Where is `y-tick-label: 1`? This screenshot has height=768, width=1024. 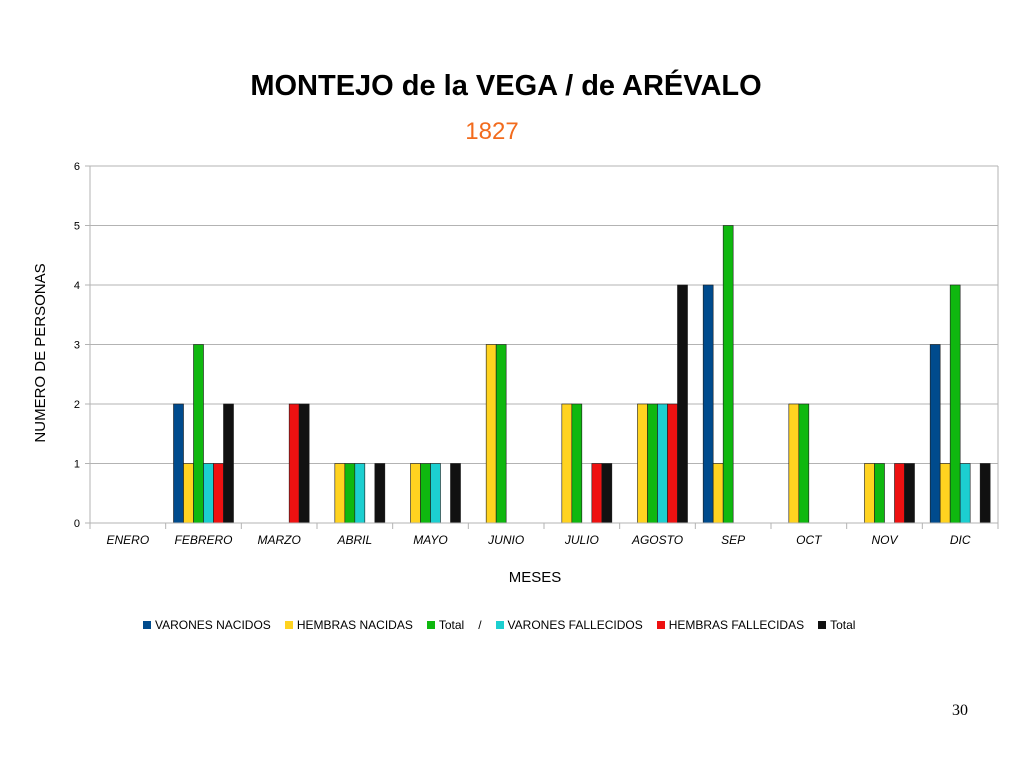
y-tick-label: 1 is located at coordinates (77, 465).